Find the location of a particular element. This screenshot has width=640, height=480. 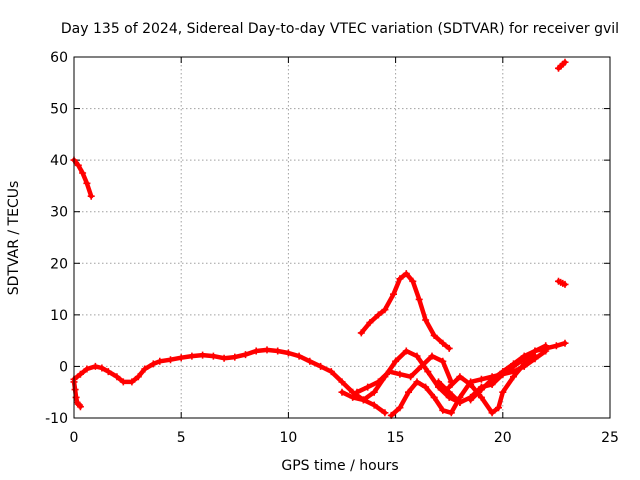

x-tick-label: 10 is located at coordinates (288, 438).